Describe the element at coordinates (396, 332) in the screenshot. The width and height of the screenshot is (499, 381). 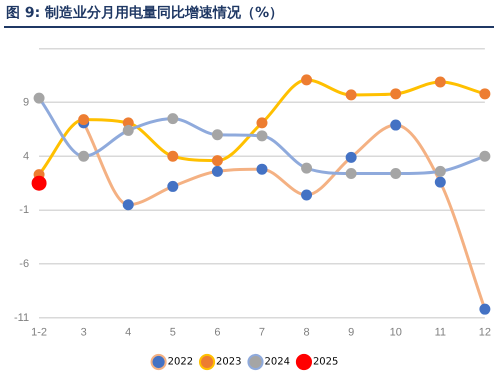
I see `x-tick-label: 10` at that location.